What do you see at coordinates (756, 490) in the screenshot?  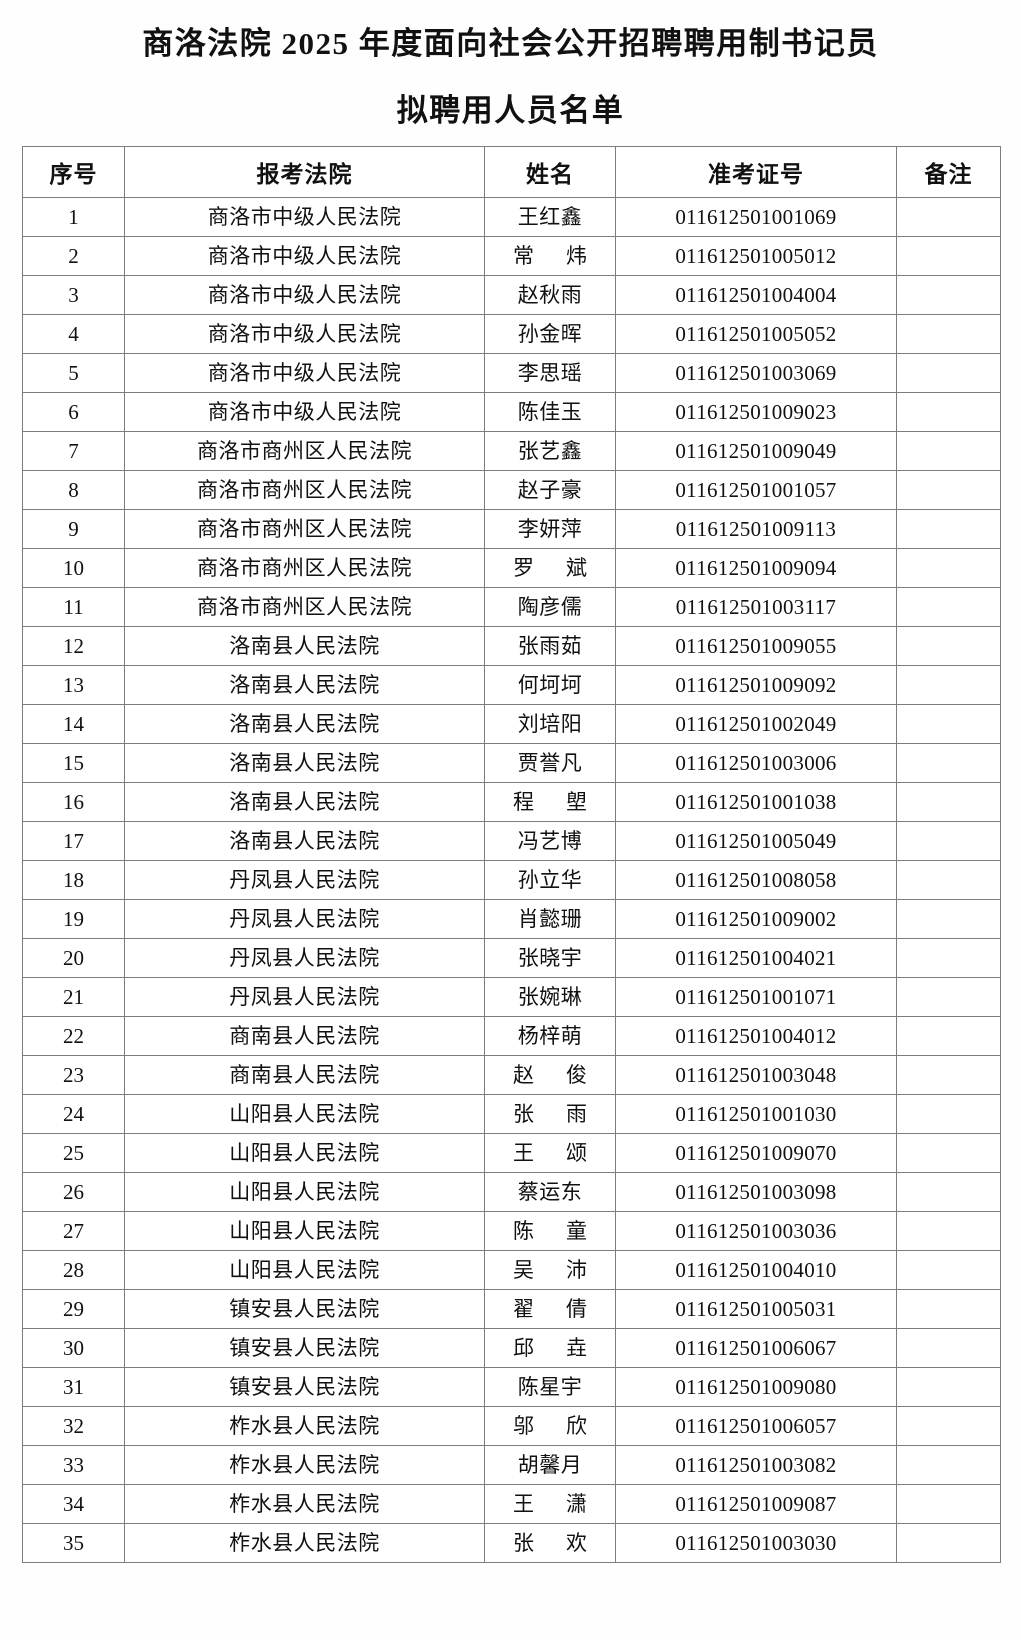 I see `cell-ticket: 011612501001057` at bounding box center [756, 490].